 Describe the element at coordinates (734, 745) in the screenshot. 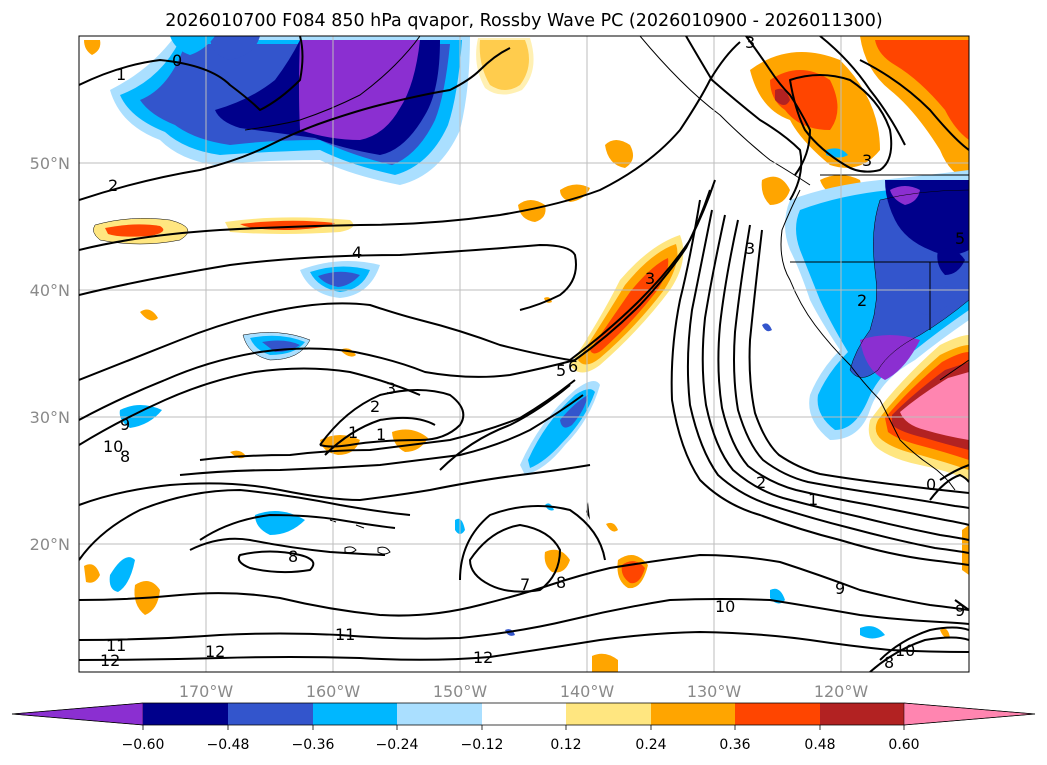

I see `colorbar-tick-label: 0.36` at that location.